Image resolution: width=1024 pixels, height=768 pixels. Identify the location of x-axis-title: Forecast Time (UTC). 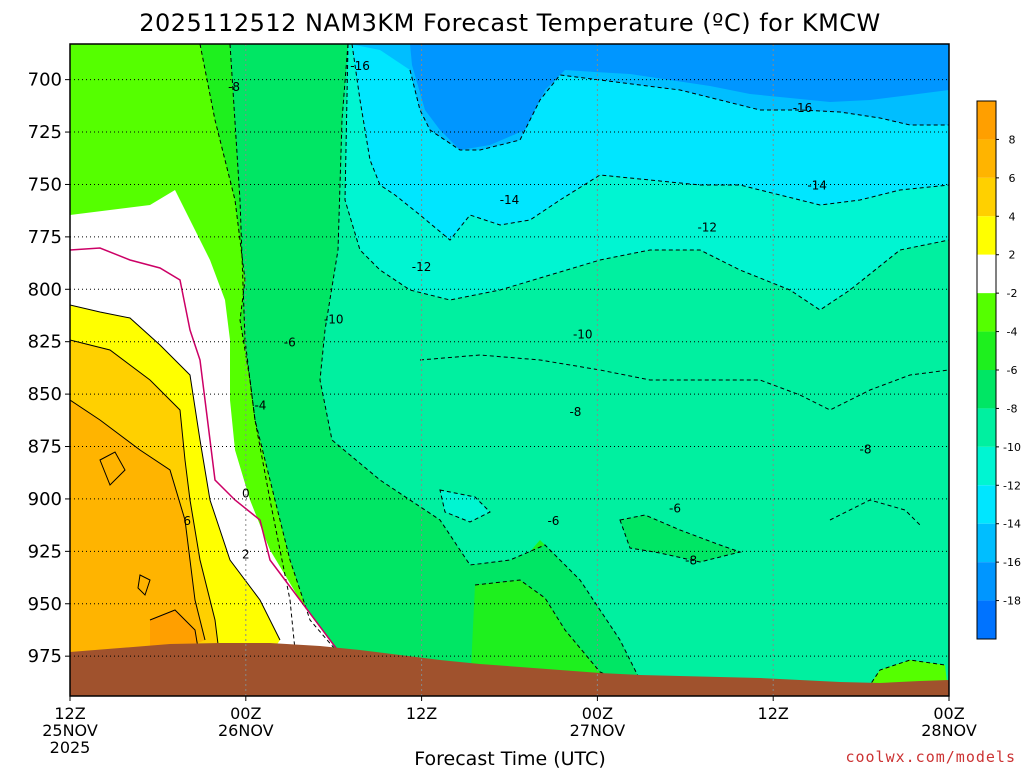
(509, 758).